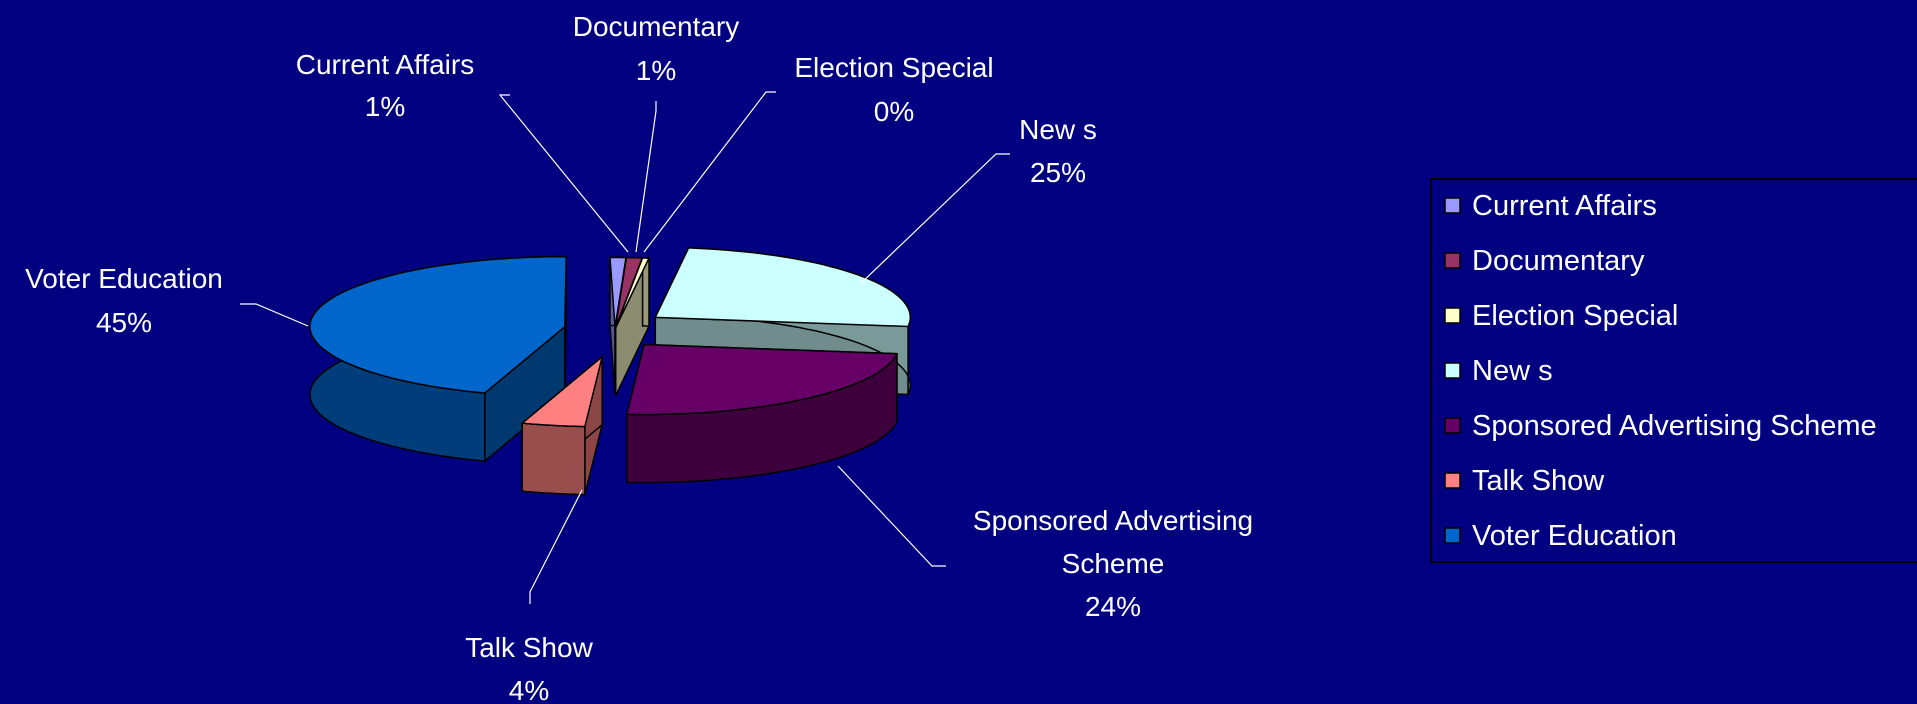 This screenshot has width=1917, height=704. Describe the element at coordinates (1058, 172) in the screenshot. I see `slice-percent-label: 25%` at that location.